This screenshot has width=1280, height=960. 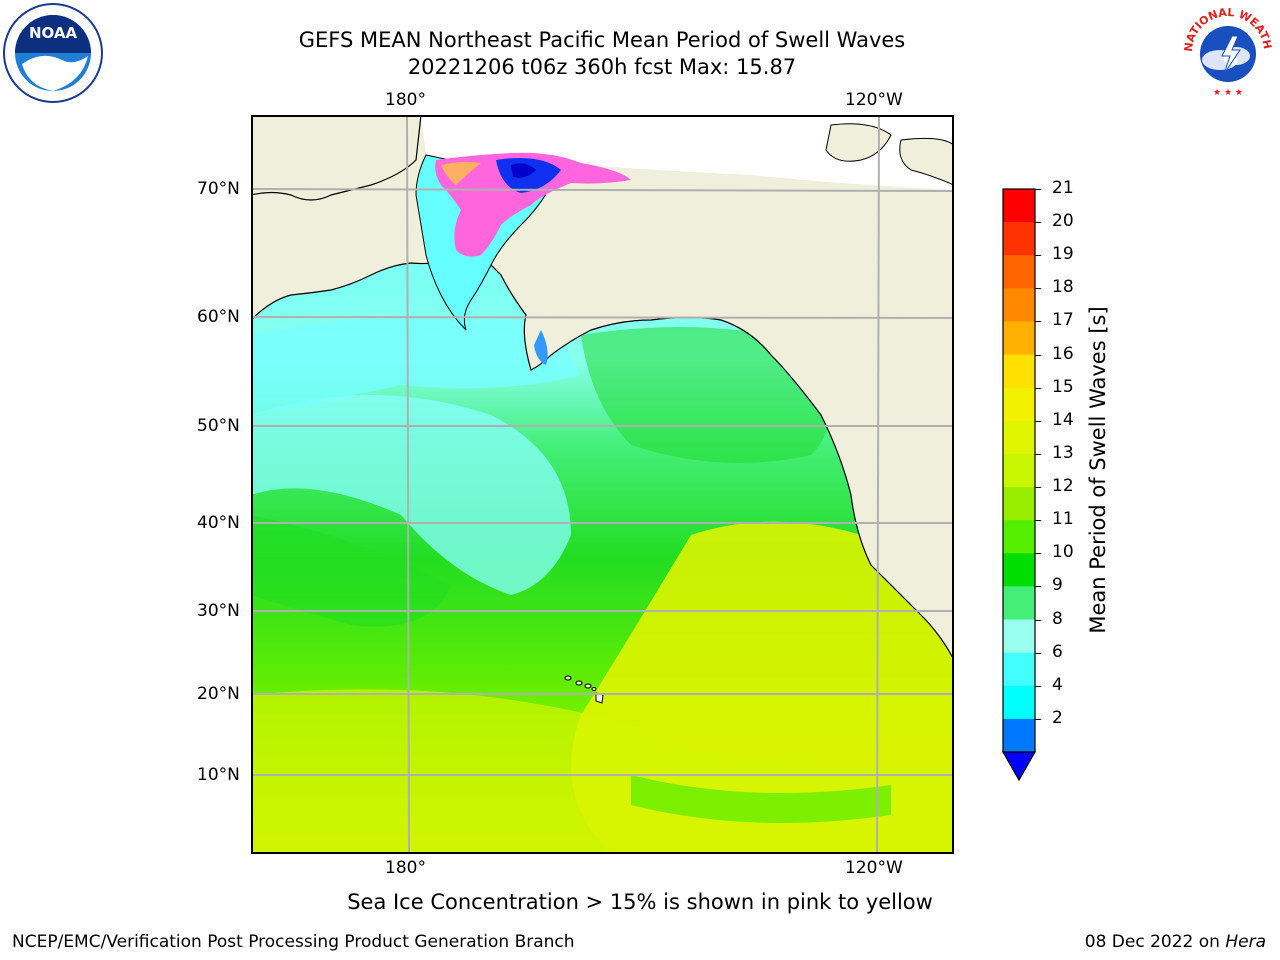 What do you see at coordinates (533, 204) in the screenshot?
I see `sea-ice-region` at bounding box center [533, 204].